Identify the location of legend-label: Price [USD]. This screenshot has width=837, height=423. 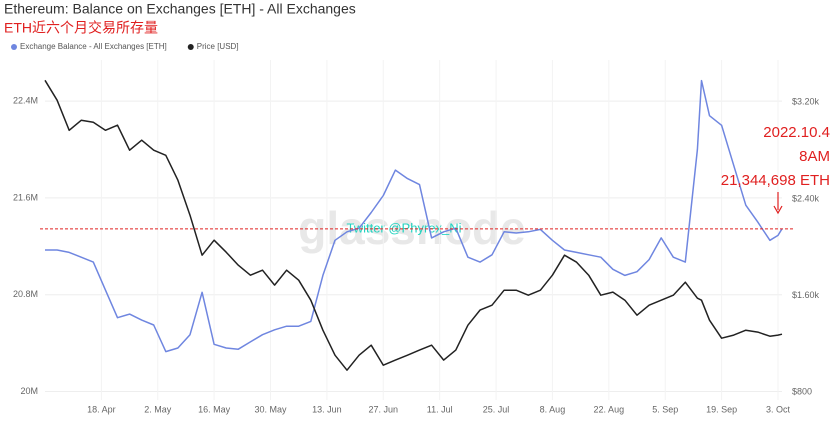
(218, 46).